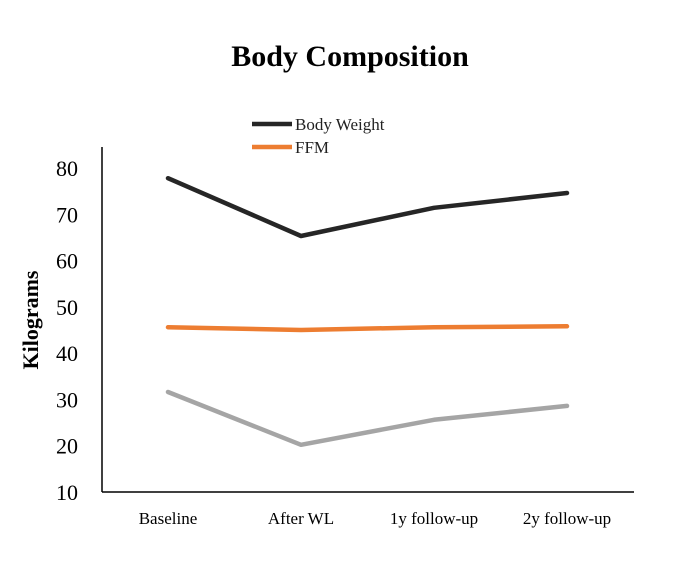  I want to click on legend: Body Weight FFM, so click(318, 136).